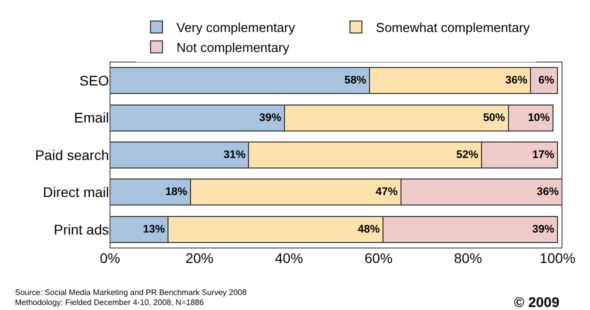 The image size is (590, 310). Describe the element at coordinates (94, 80) in the screenshot. I see `y-tick-label: SEO` at that location.